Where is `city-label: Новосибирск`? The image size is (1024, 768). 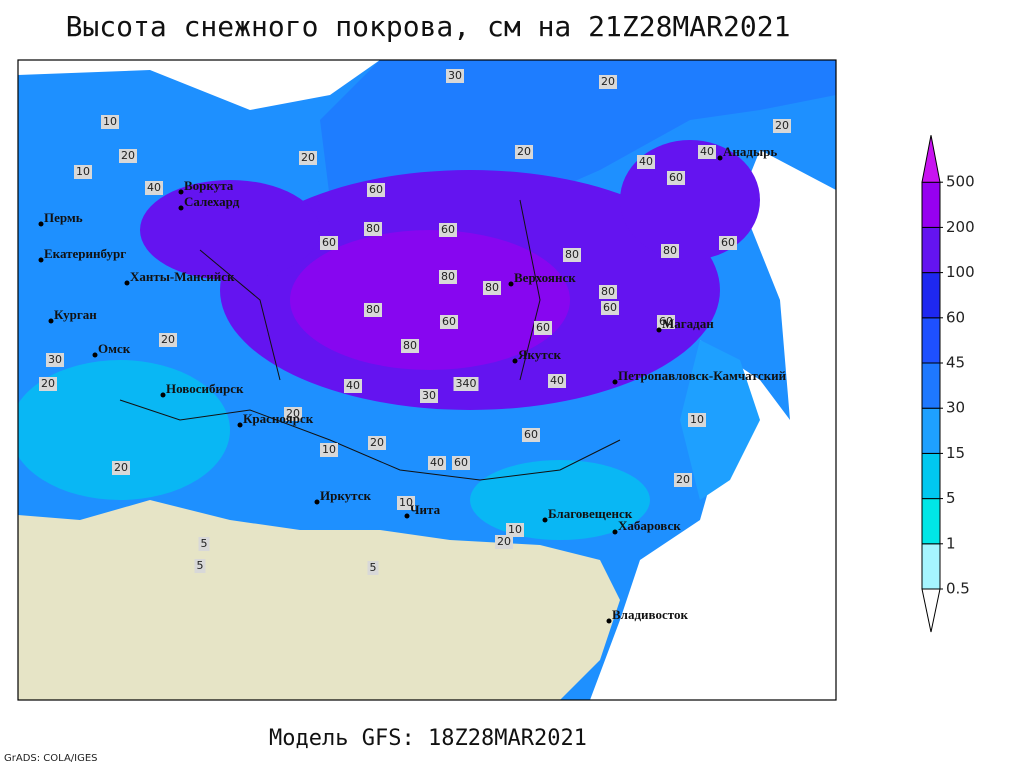 city-label: Новосибирск is located at coordinates (205, 388).